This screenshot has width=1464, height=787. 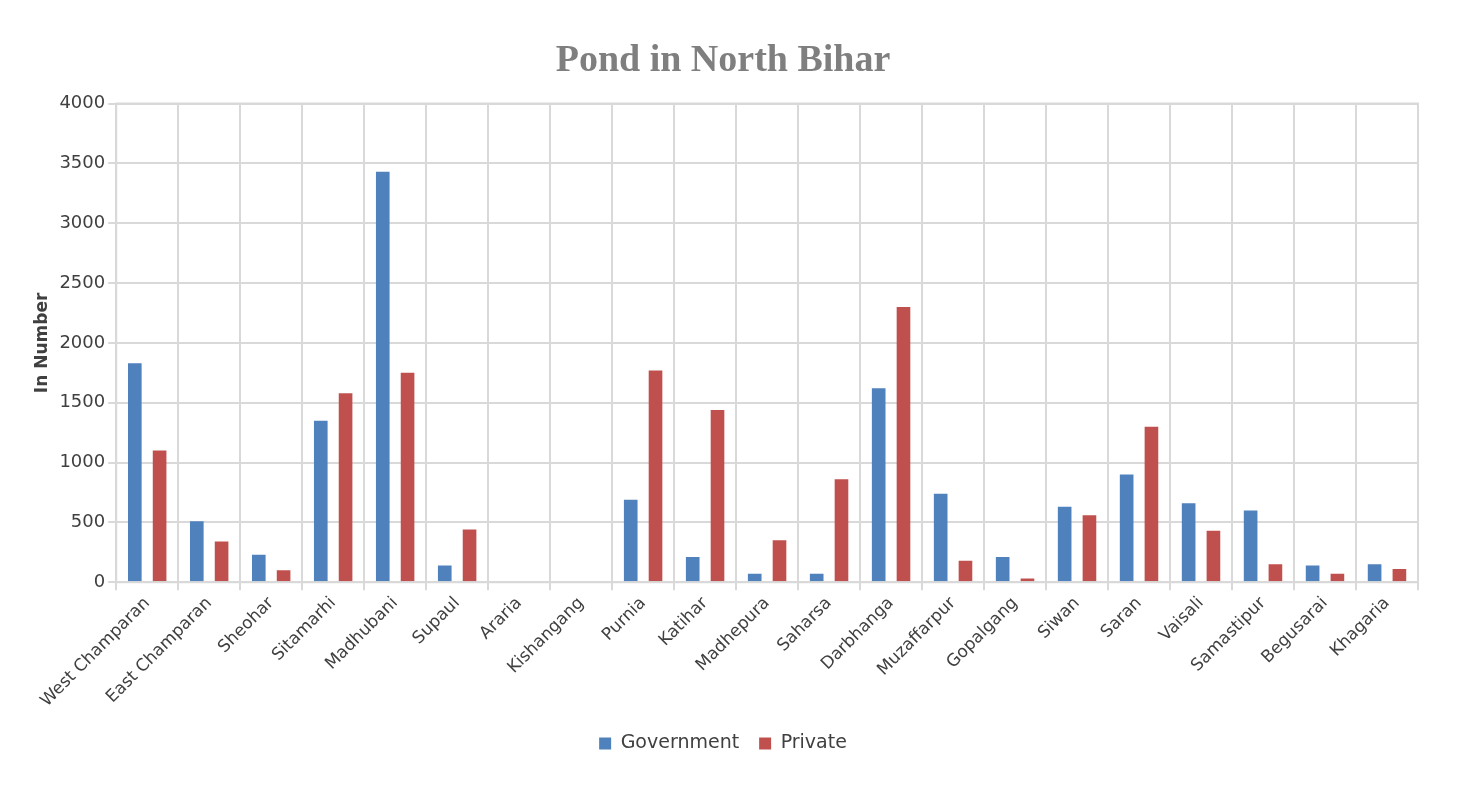 I want to click on legend-label: Government, so click(x=680, y=741).